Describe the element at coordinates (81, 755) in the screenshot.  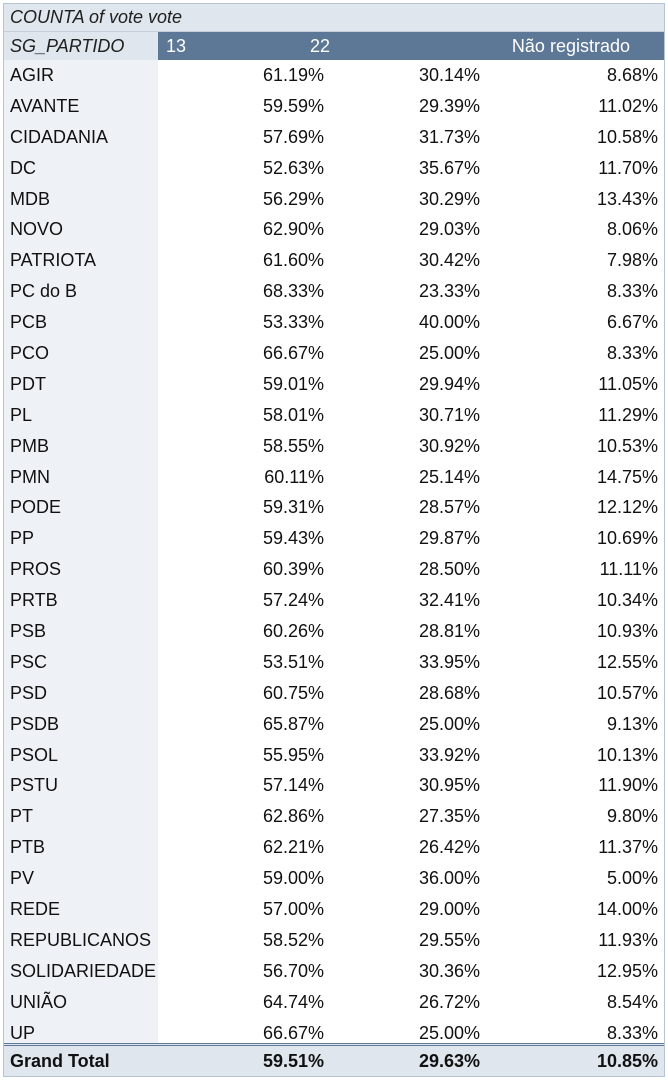
I see `party-cell: PSOL` at that location.